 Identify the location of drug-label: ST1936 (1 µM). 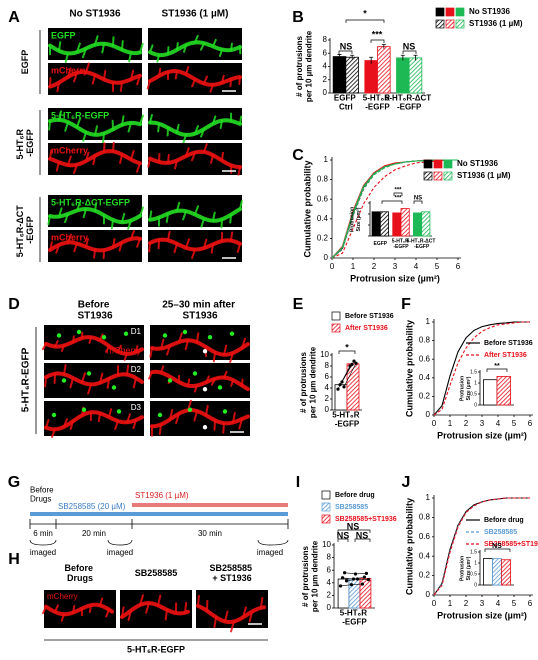
(162, 495).